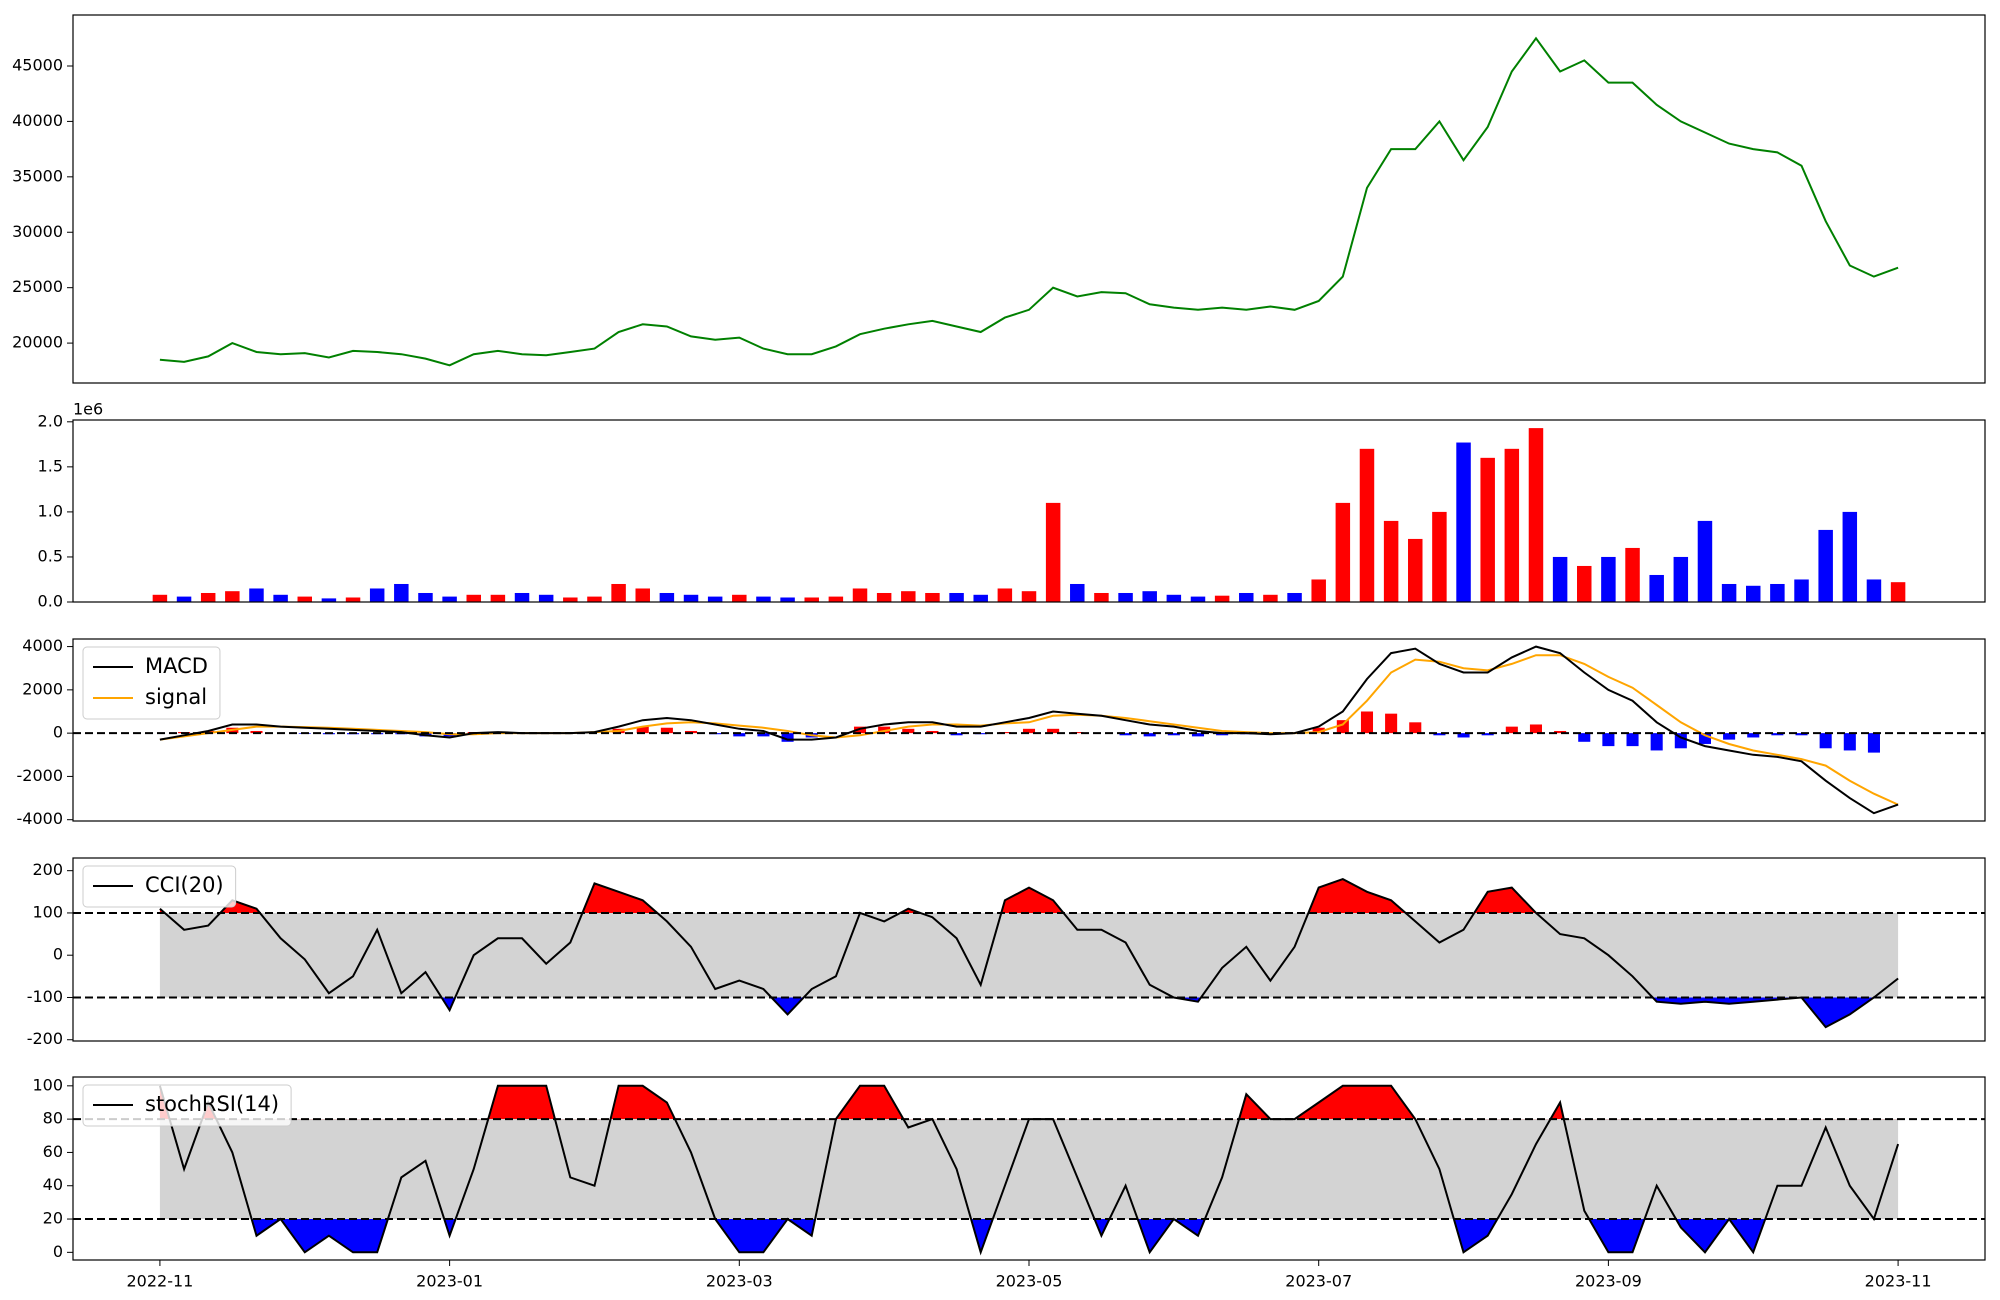 The height and width of the screenshot is (1300, 2000). Describe the element at coordinates (50, 420) in the screenshot. I see `y-tick-label: 2.0` at that location.